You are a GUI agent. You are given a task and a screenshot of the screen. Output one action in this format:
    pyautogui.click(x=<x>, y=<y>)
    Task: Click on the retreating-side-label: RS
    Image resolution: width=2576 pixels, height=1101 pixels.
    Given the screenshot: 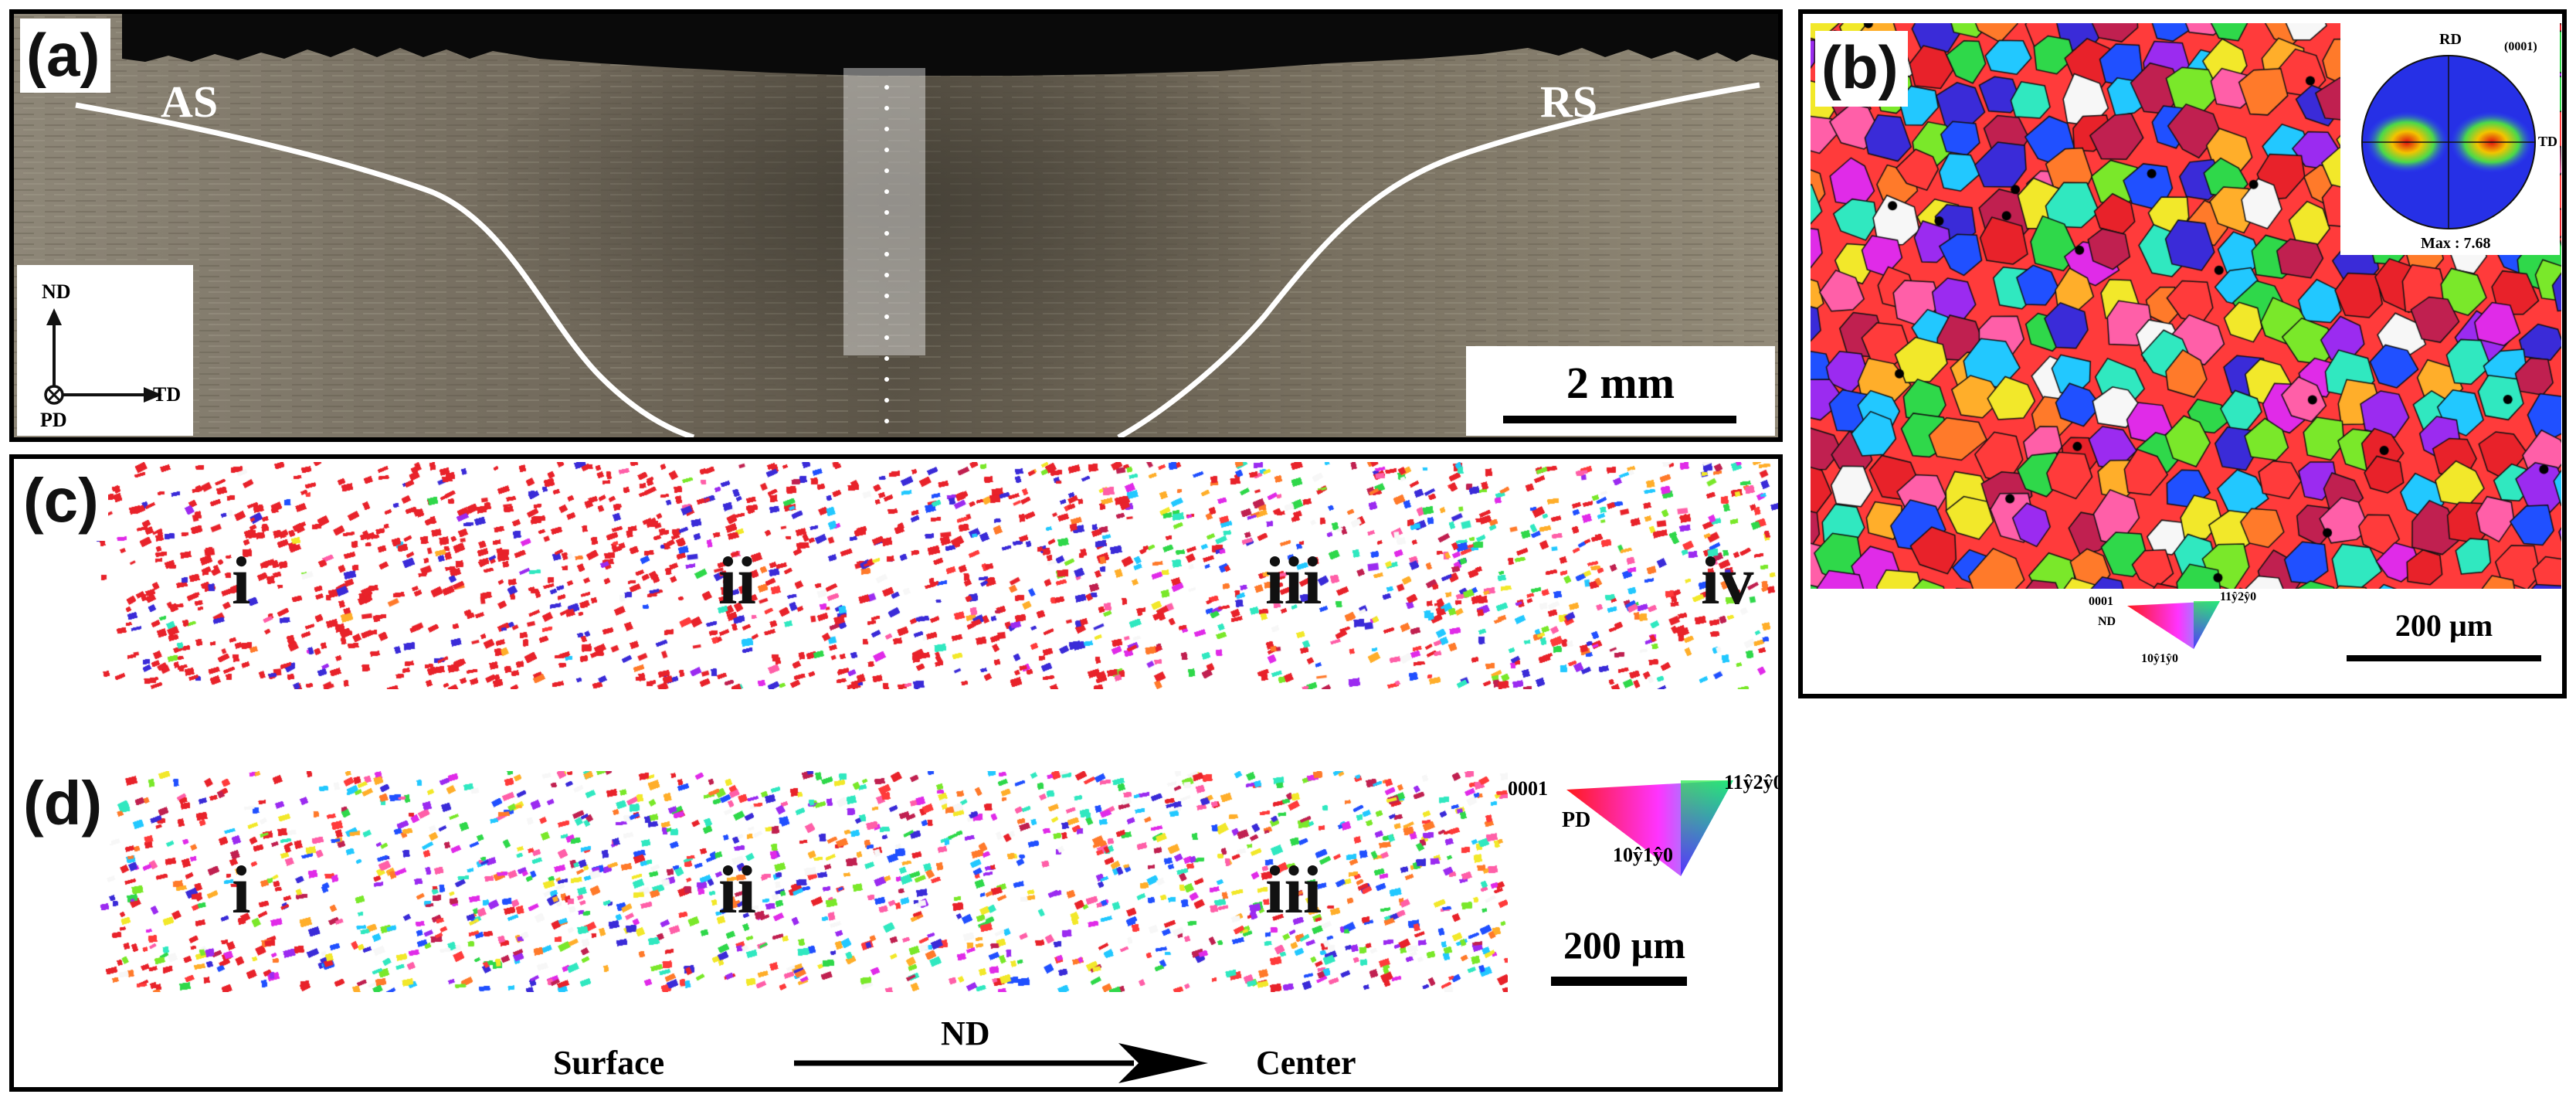 What is the action you would take?
    pyautogui.click(x=1569, y=101)
    